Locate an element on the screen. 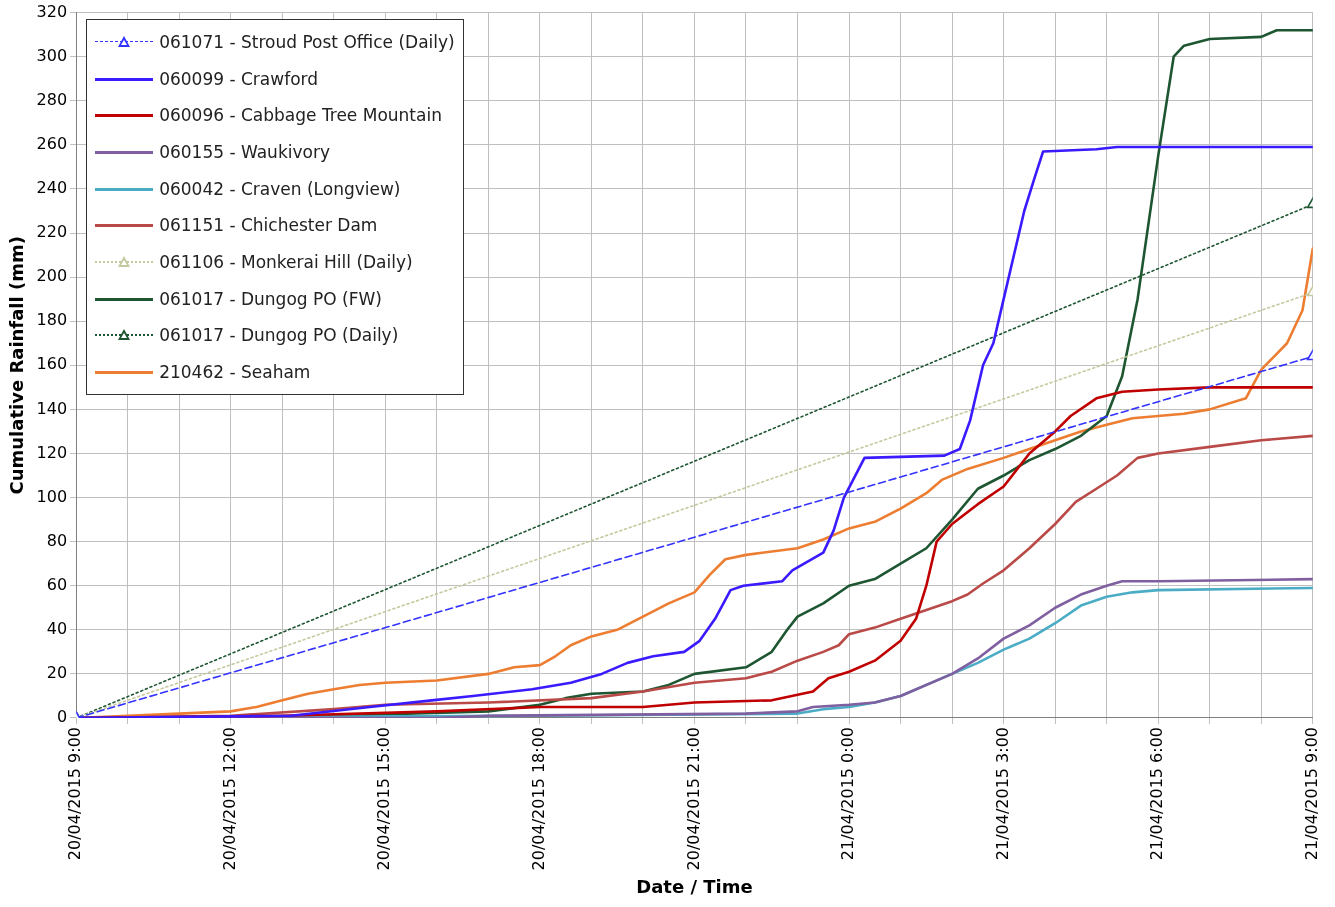 This screenshot has height=907, width=1335. y-tick-label: 240 is located at coordinates (52, 188).